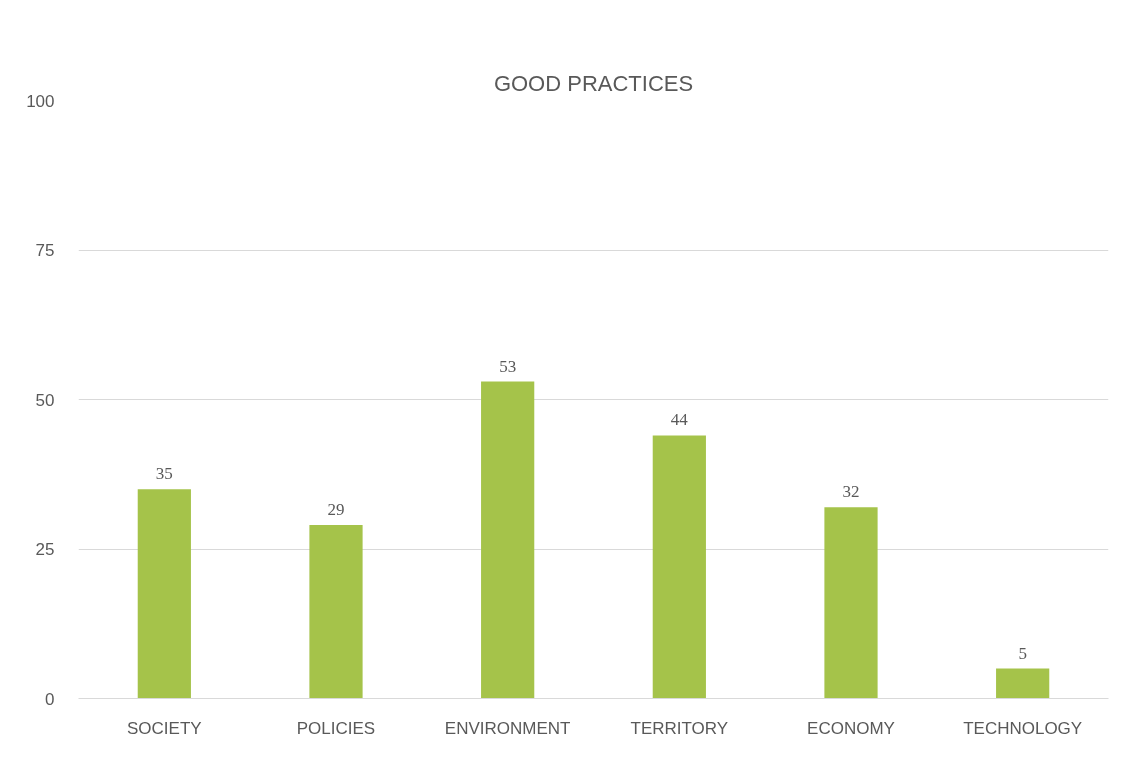 The image size is (1138, 764). Describe the element at coordinates (593, 83) in the screenshot. I see `chart-title: GOOD PRACTICES` at that location.